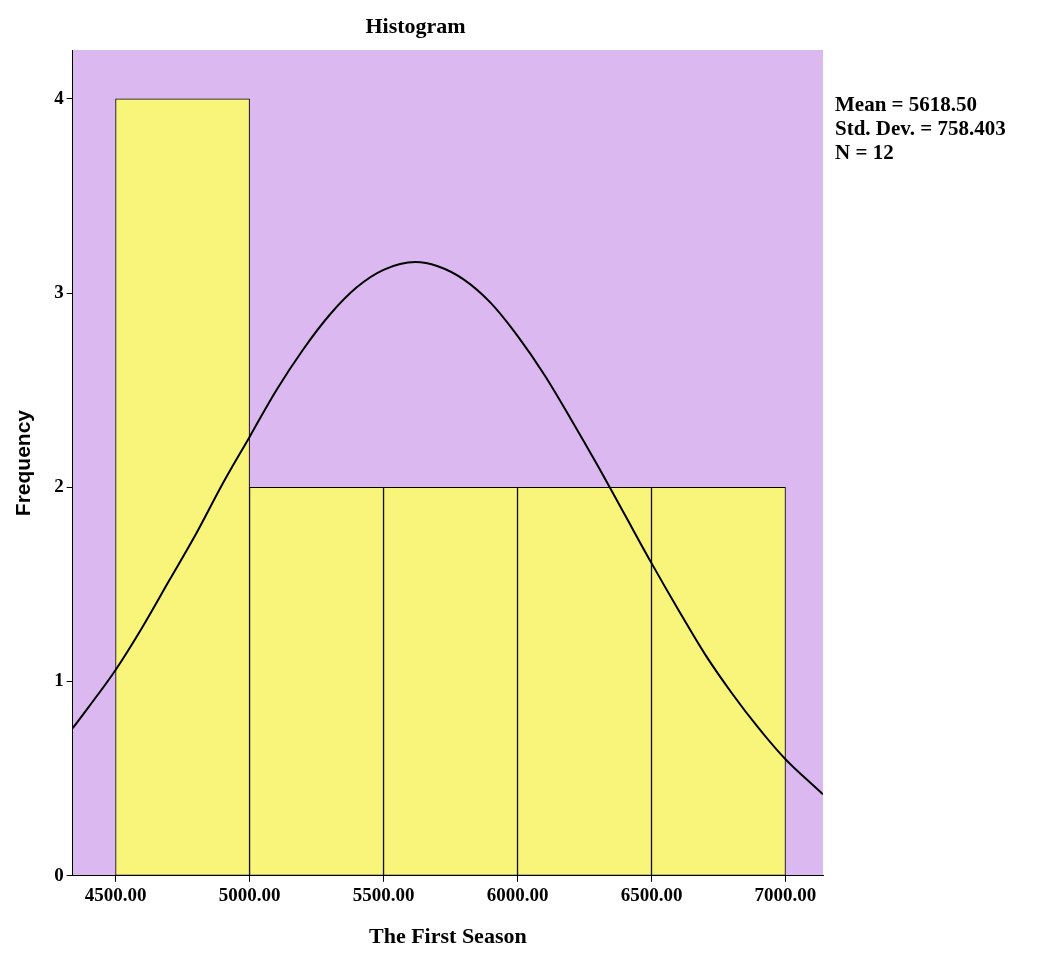 Image resolution: width=1059 pixels, height=963 pixels. What do you see at coordinates (785, 895) in the screenshot?
I see `x-tick-label: 7000.00` at bounding box center [785, 895].